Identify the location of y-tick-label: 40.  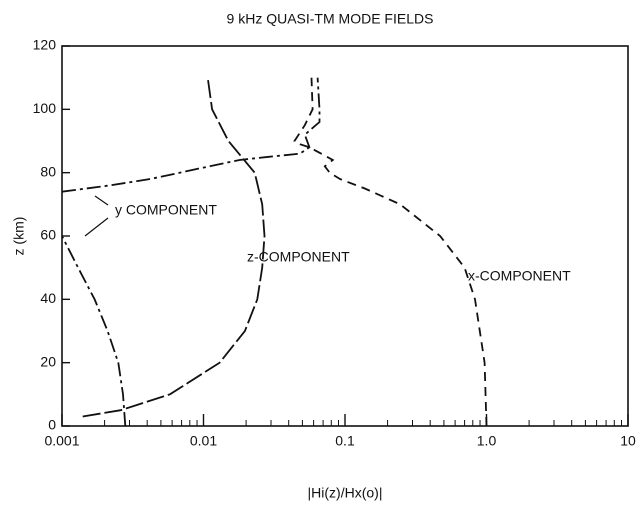
(48, 298).